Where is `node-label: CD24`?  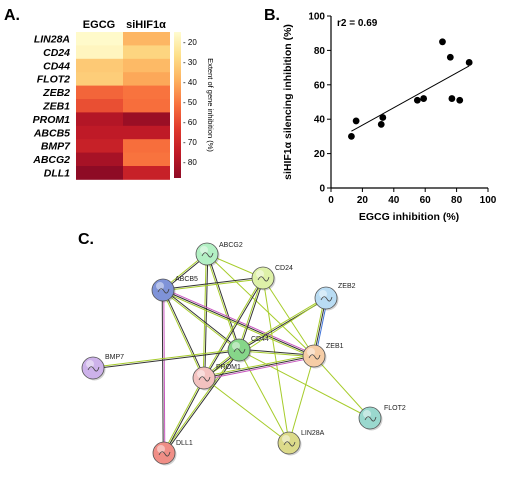
node-label: CD24 is located at coordinates (284, 268).